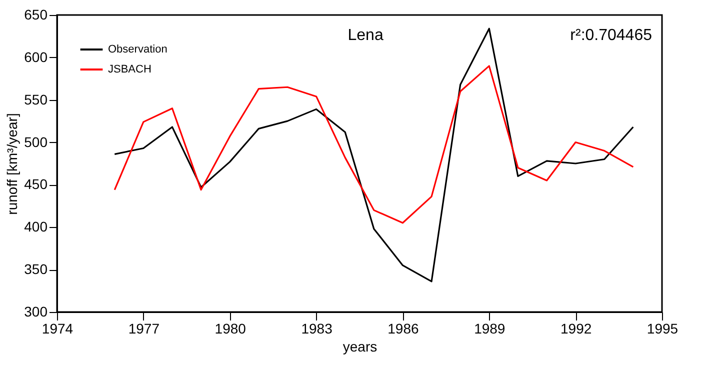  What do you see at coordinates (36, 226) in the screenshot?
I see `y-tick-label: 400` at bounding box center [36, 226].